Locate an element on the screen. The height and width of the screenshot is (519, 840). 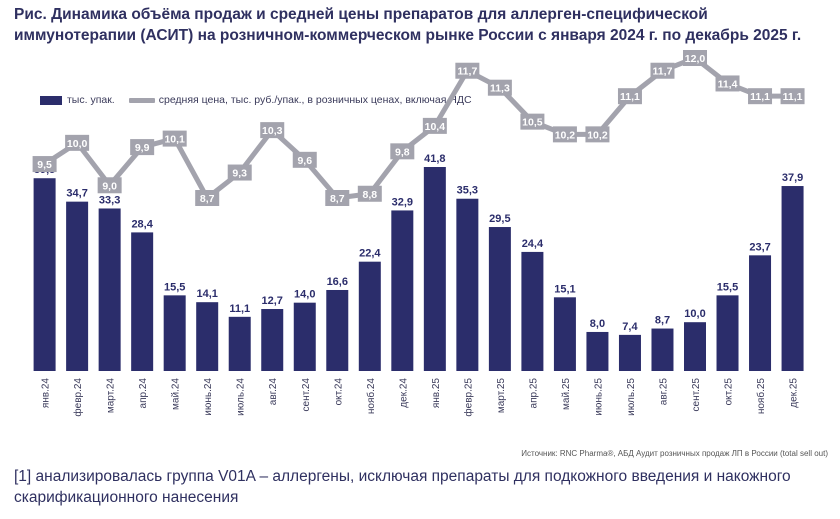
x-tick-label: апр.24 is located at coordinates (143, 393).